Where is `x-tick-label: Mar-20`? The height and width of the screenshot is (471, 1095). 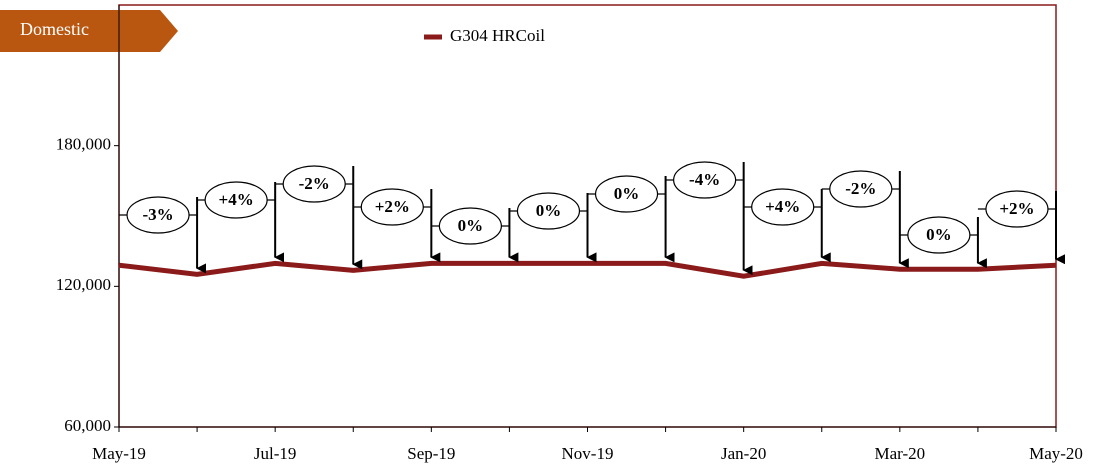
x-tick-label: Mar-20 is located at coordinates (900, 453).